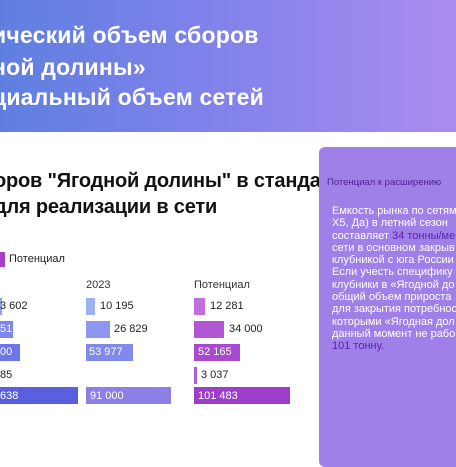 The image size is (456, 467). Describe the element at coordinates (117, 306) in the screenshot. I see `value-2023-row1: 10 195` at that location.